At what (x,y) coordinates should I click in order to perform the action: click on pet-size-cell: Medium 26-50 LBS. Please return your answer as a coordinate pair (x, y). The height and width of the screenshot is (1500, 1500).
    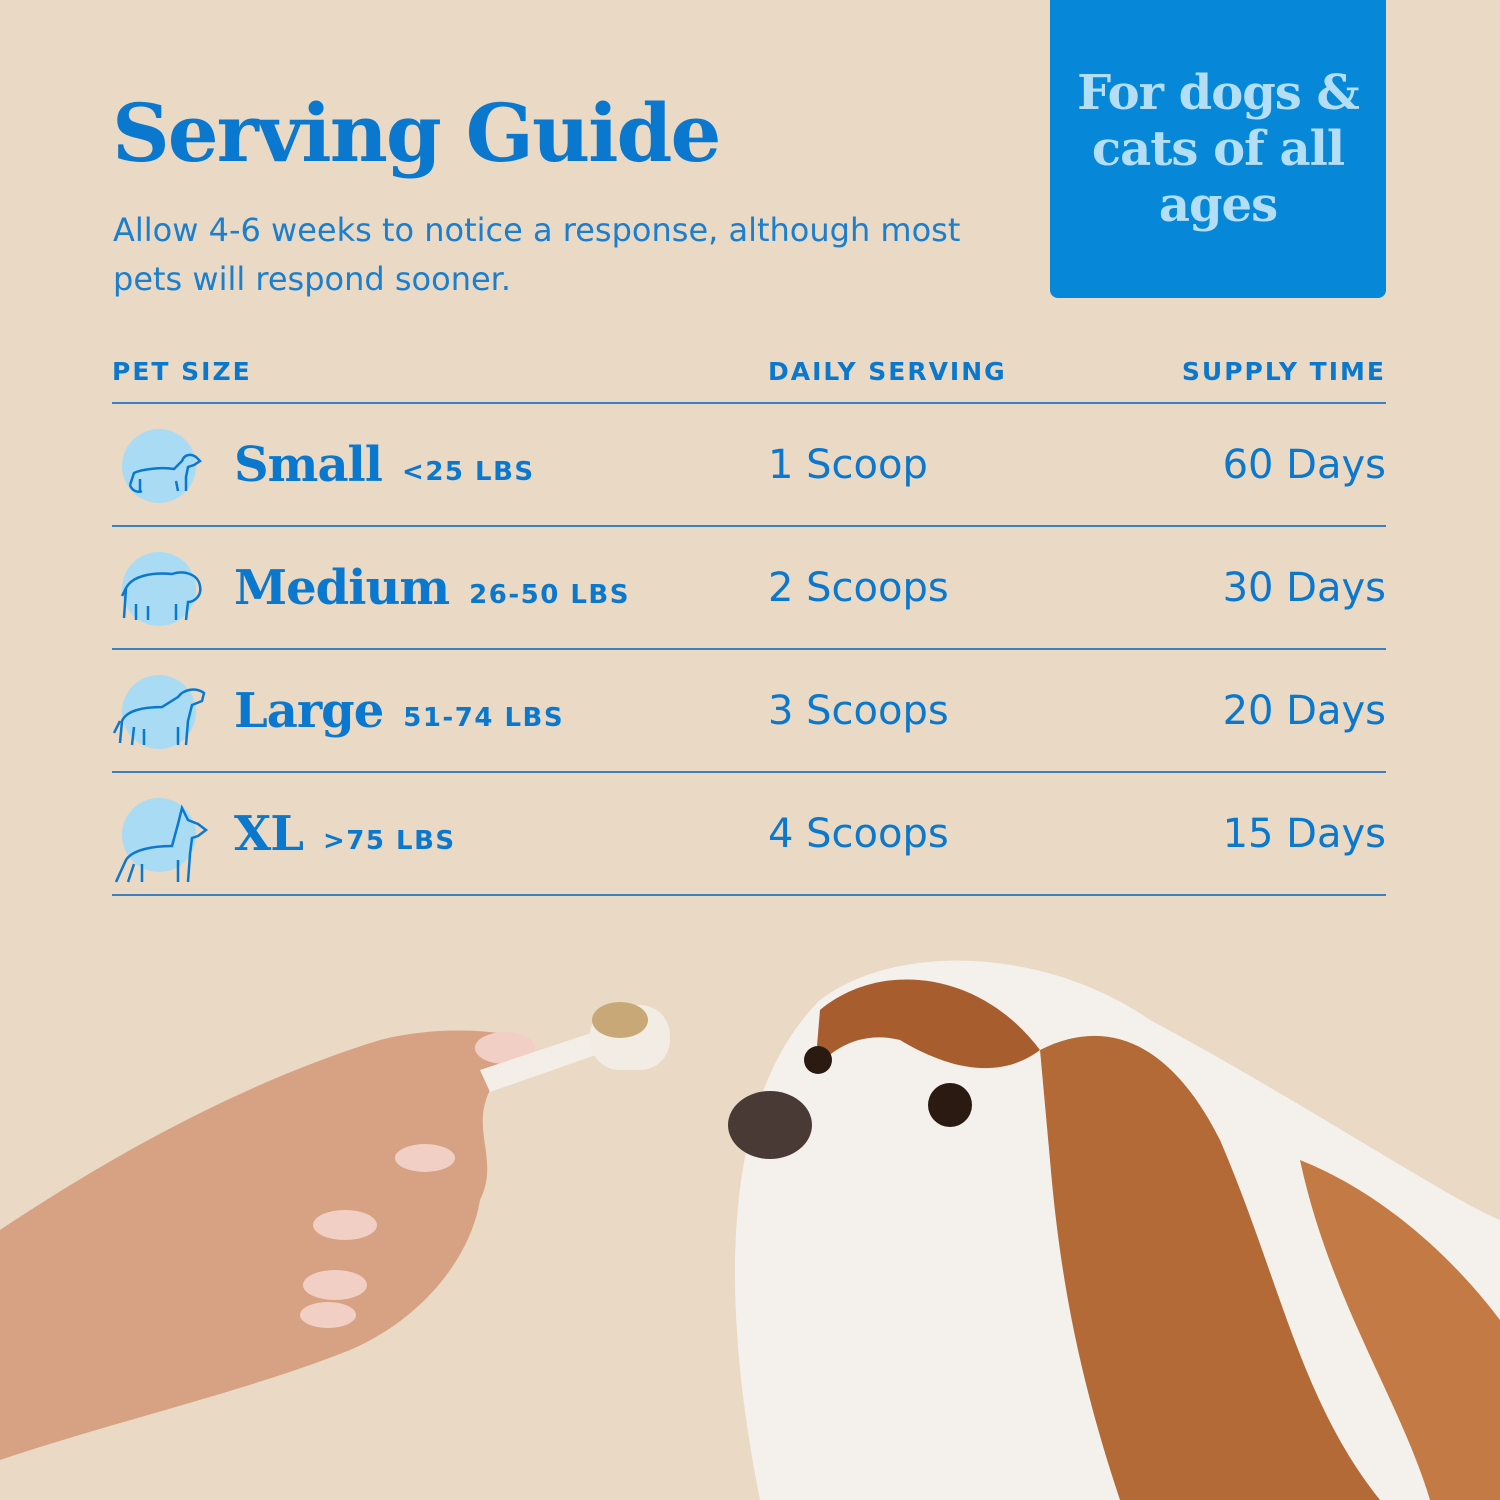
    Looking at the image, I should click on (440, 588).